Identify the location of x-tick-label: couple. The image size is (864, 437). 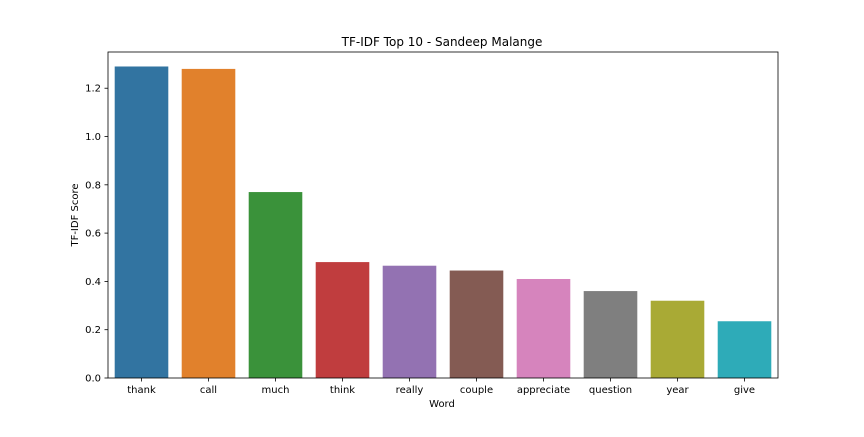
(476, 390).